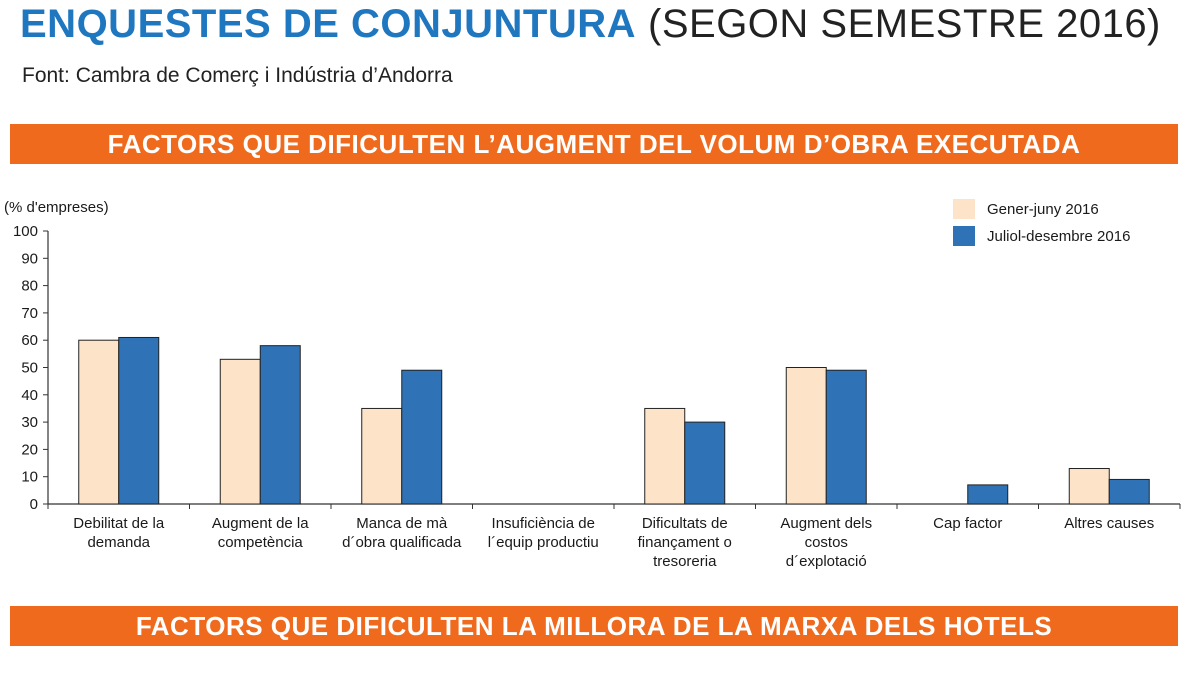 Image resolution: width=1200 pixels, height=675 pixels. I want to click on legend-label-1: Gener-juny 2016, so click(1043, 209).